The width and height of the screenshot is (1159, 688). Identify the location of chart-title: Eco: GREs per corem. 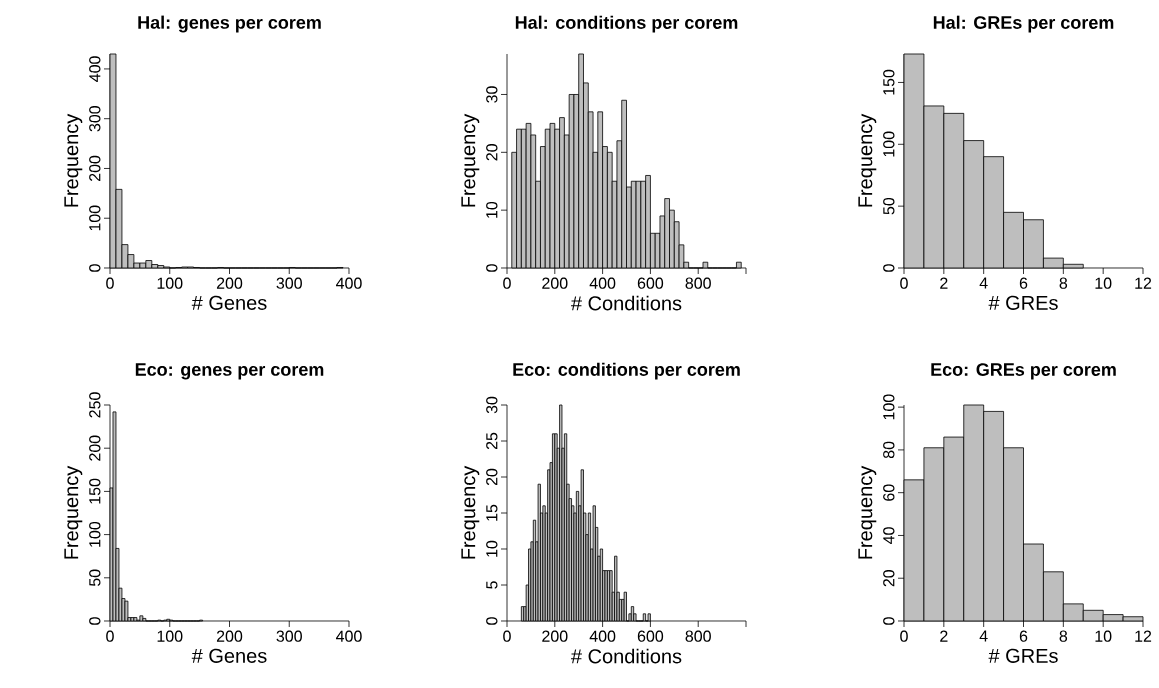
(1023, 371).